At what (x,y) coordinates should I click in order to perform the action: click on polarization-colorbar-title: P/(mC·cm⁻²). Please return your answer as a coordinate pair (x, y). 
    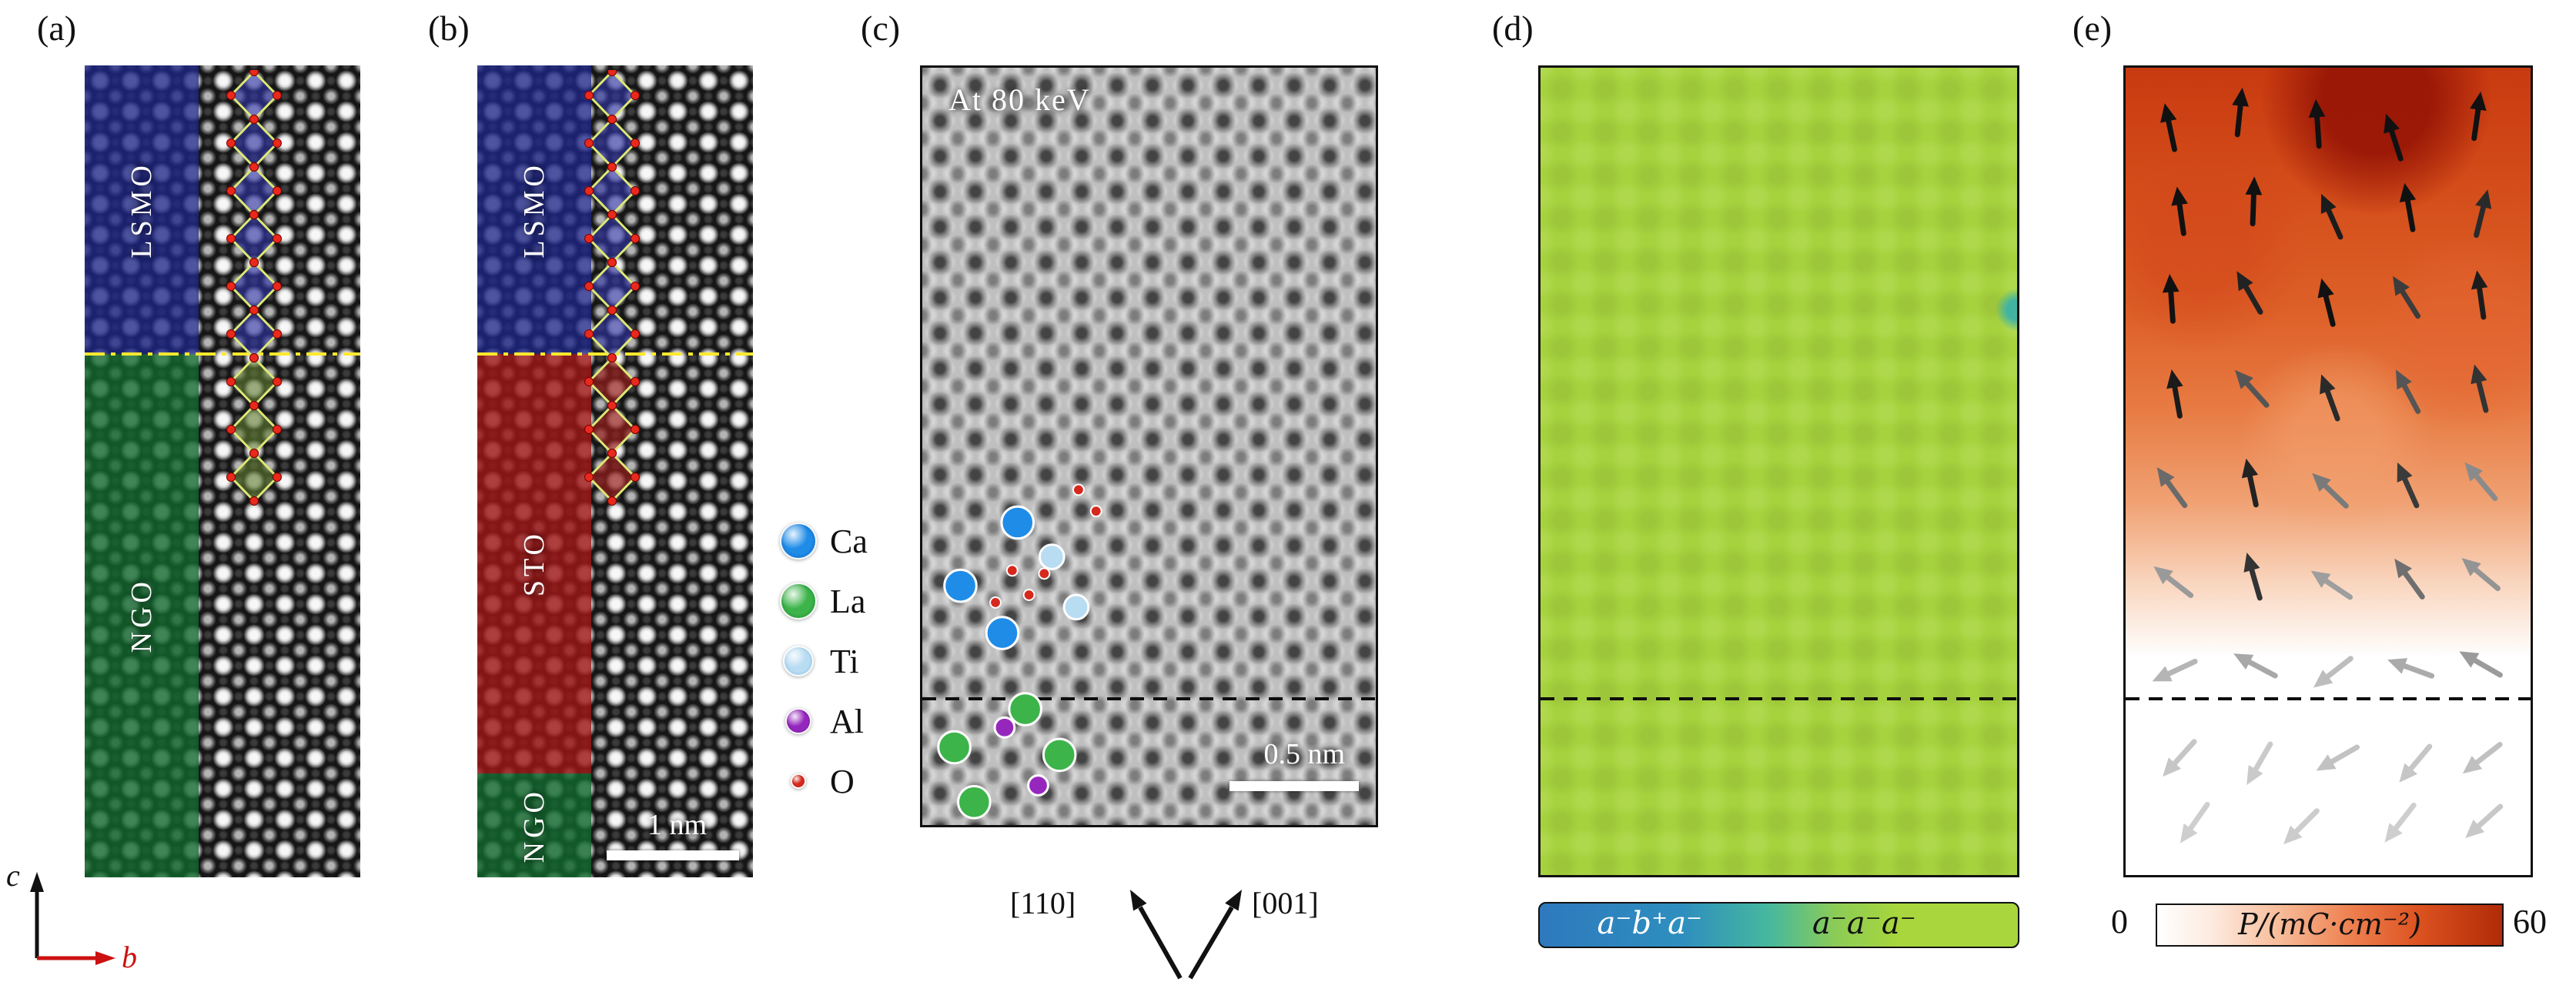
    Looking at the image, I should click on (2330, 924).